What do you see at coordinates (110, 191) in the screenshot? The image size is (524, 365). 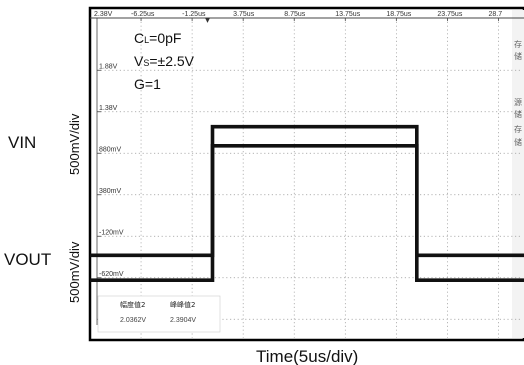 I see `voltage-tick-label: 380mV` at bounding box center [110, 191].